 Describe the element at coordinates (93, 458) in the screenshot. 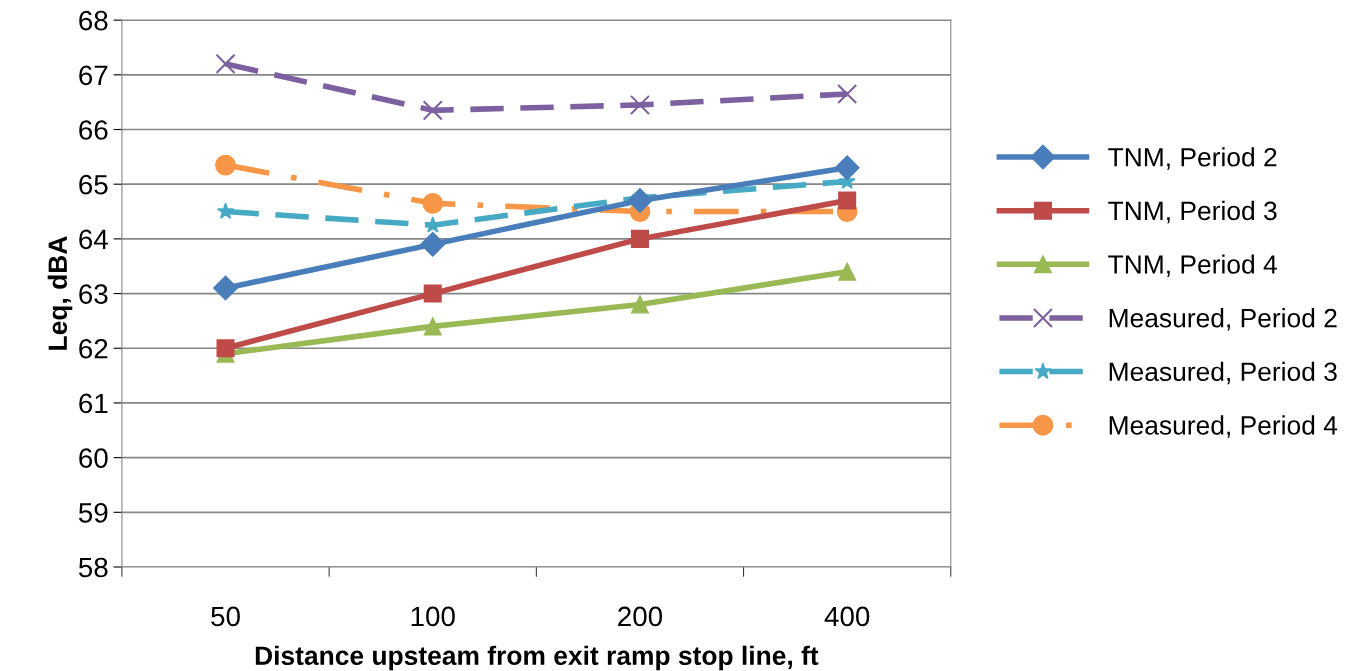

I see `y-tick-label: 60` at that location.